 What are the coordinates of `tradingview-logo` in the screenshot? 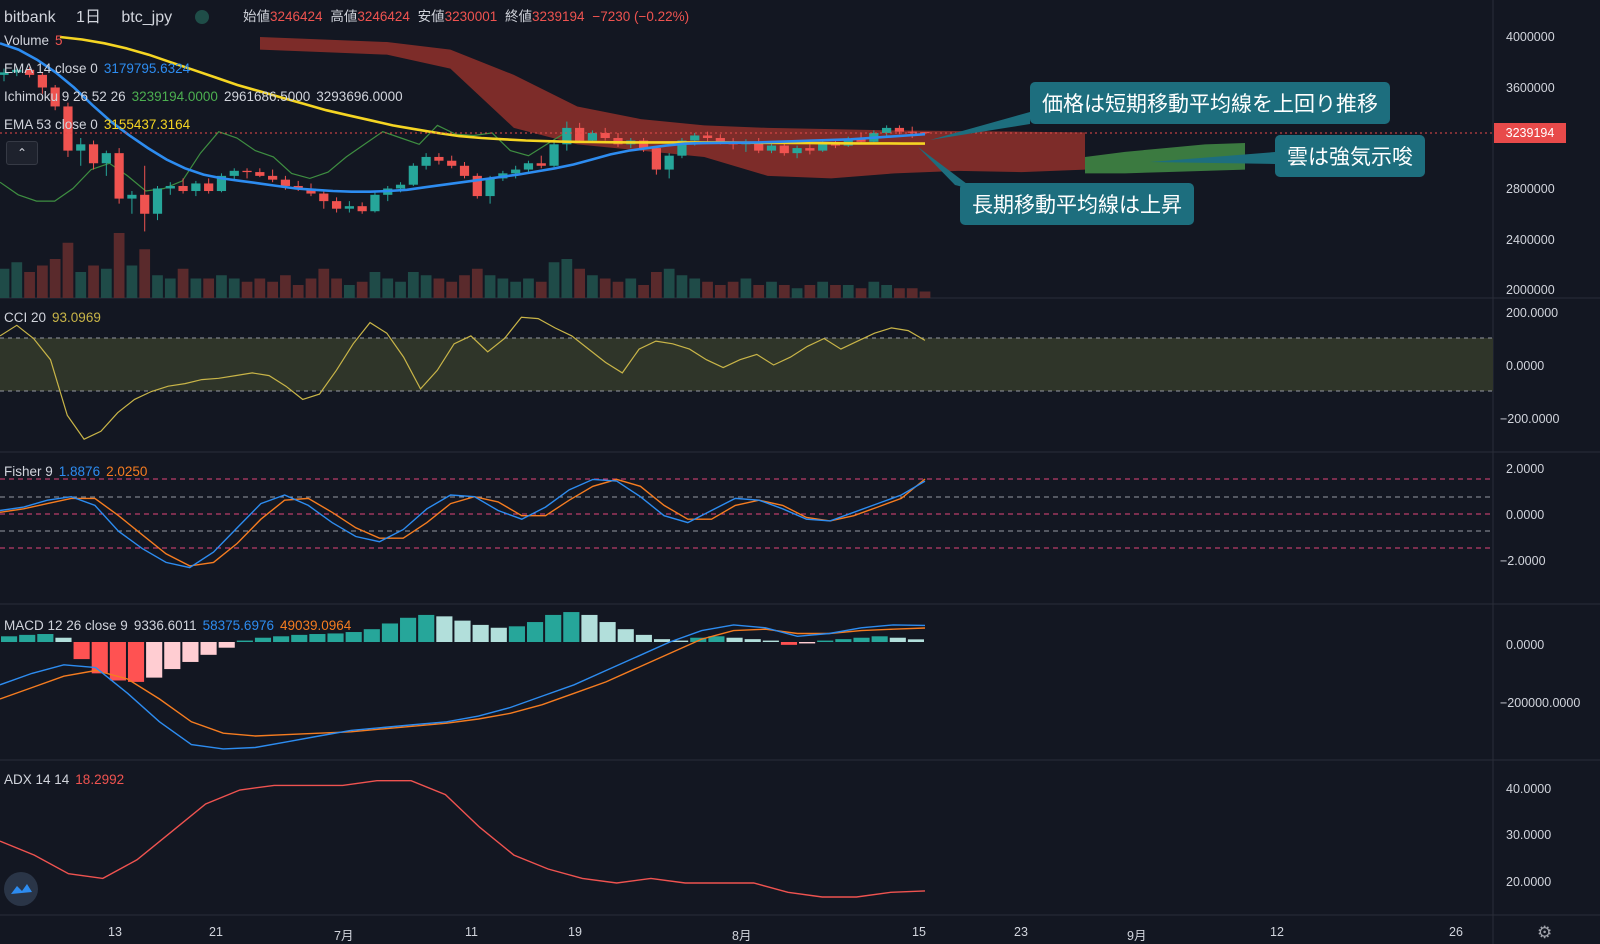 It's located at (21, 889).